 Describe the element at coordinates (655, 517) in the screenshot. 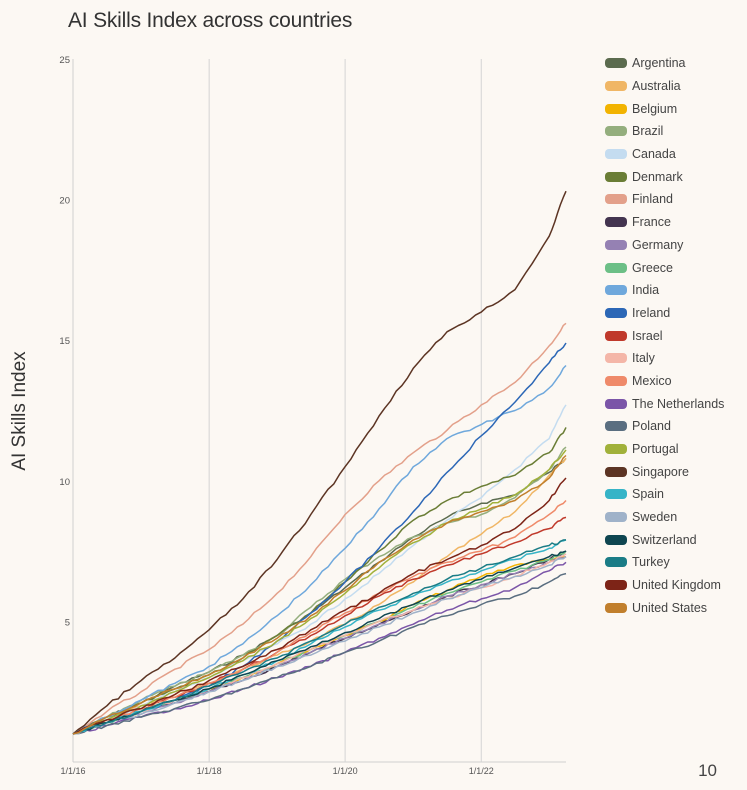

I see `legend-label: Sweden` at that location.